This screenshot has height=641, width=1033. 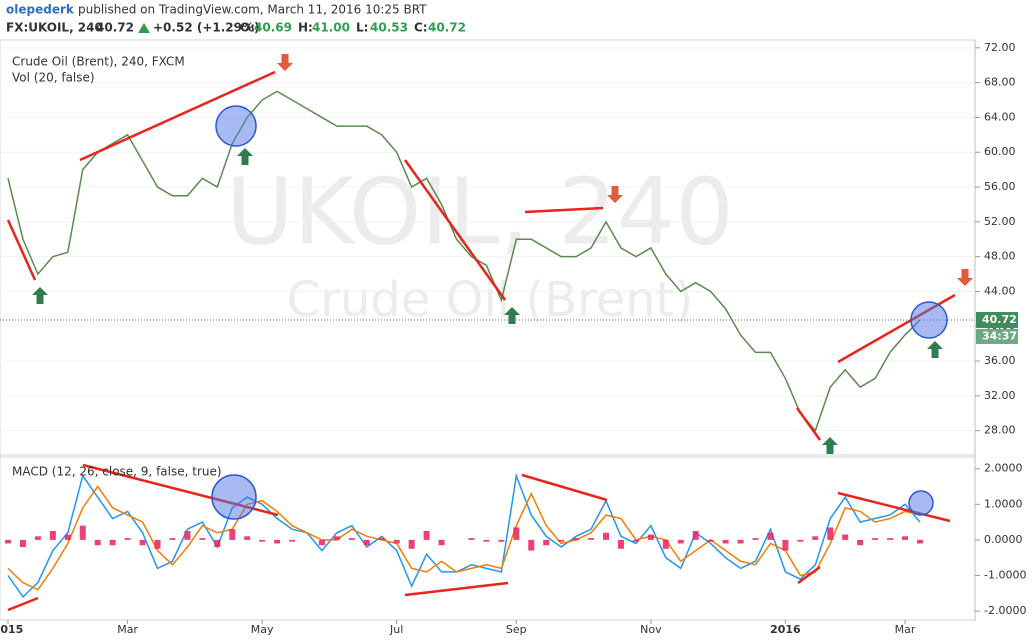 What do you see at coordinates (273, 28) in the screenshot?
I see `ohlc-value: 40.69` at bounding box center [273, 28].